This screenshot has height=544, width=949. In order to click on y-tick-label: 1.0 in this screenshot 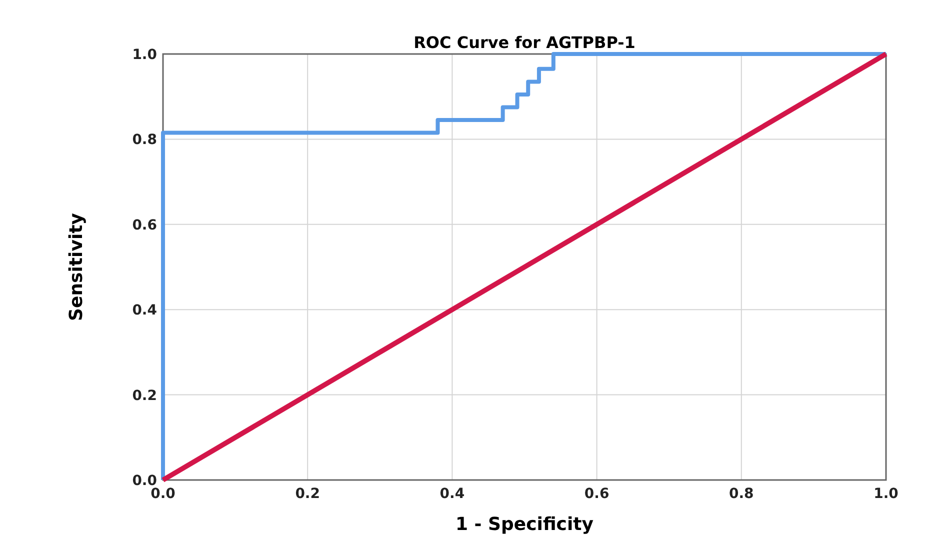, I will do `click(145, 55)`.